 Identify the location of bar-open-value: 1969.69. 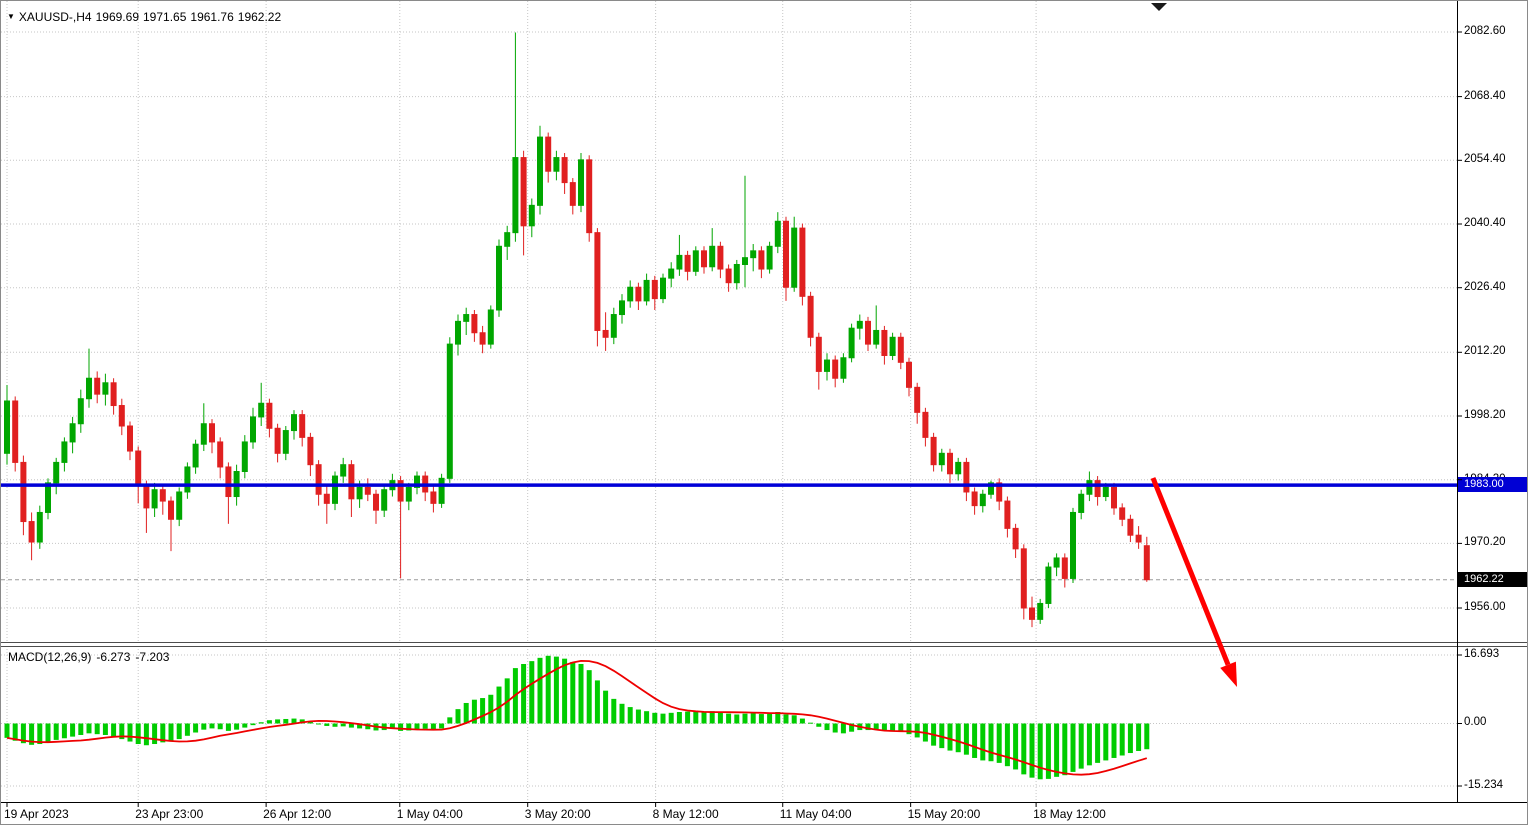
(117, 17).